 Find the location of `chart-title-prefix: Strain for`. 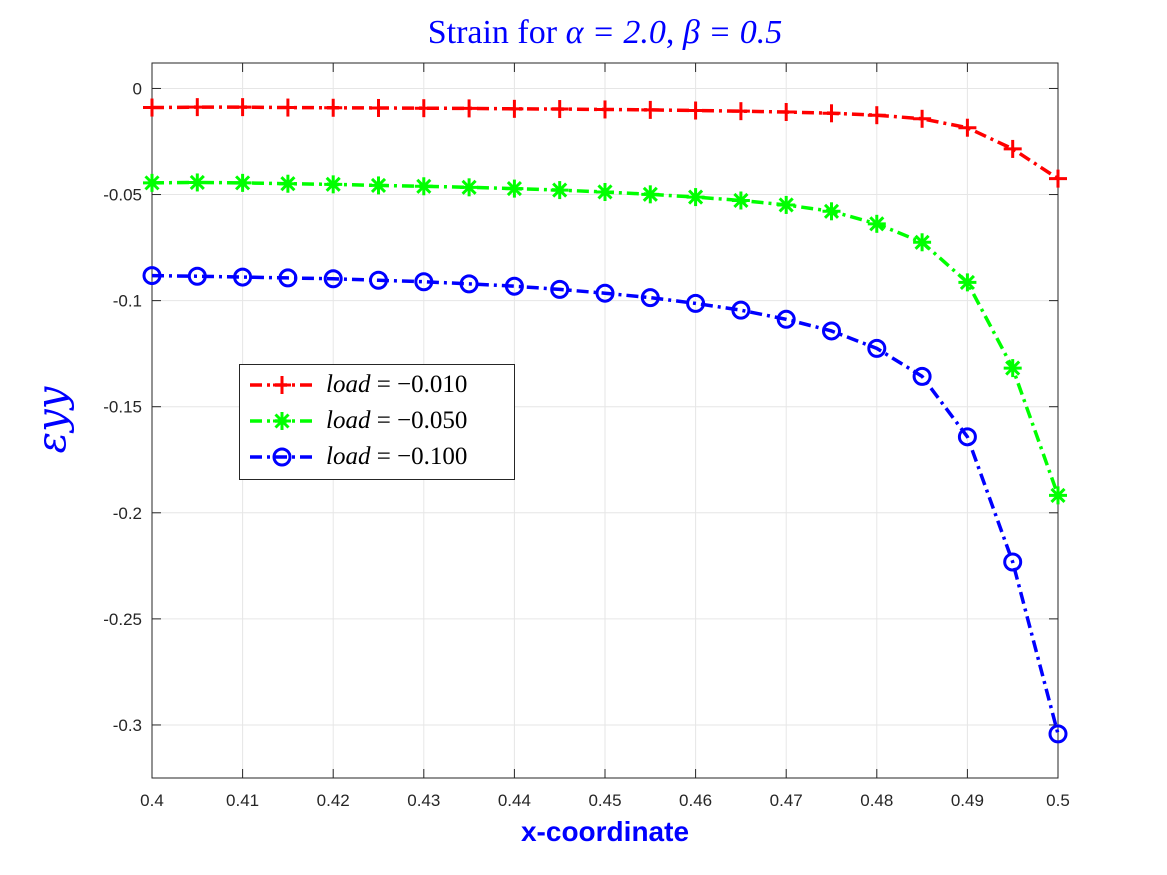

chart-title-prefix: Strain for is located at coordinates (496, 32).